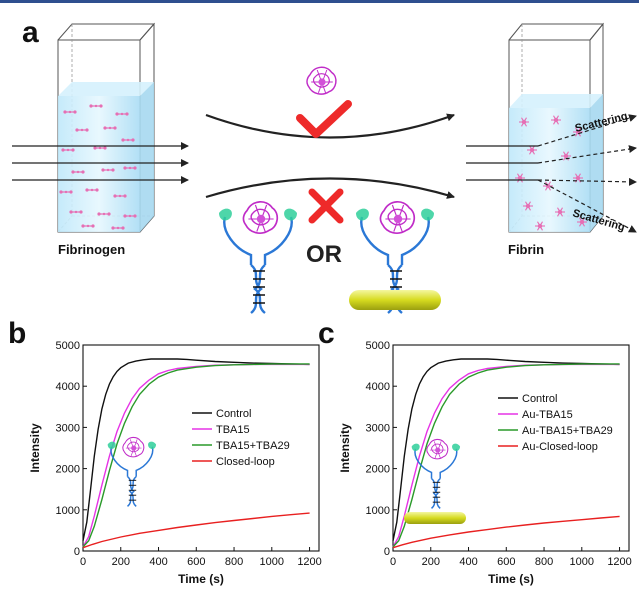  What do you see at coordinates (560, 447) in the screenshot?
I see `legend-entry: Au-Closed-loop` at bounding box center [560, 447].